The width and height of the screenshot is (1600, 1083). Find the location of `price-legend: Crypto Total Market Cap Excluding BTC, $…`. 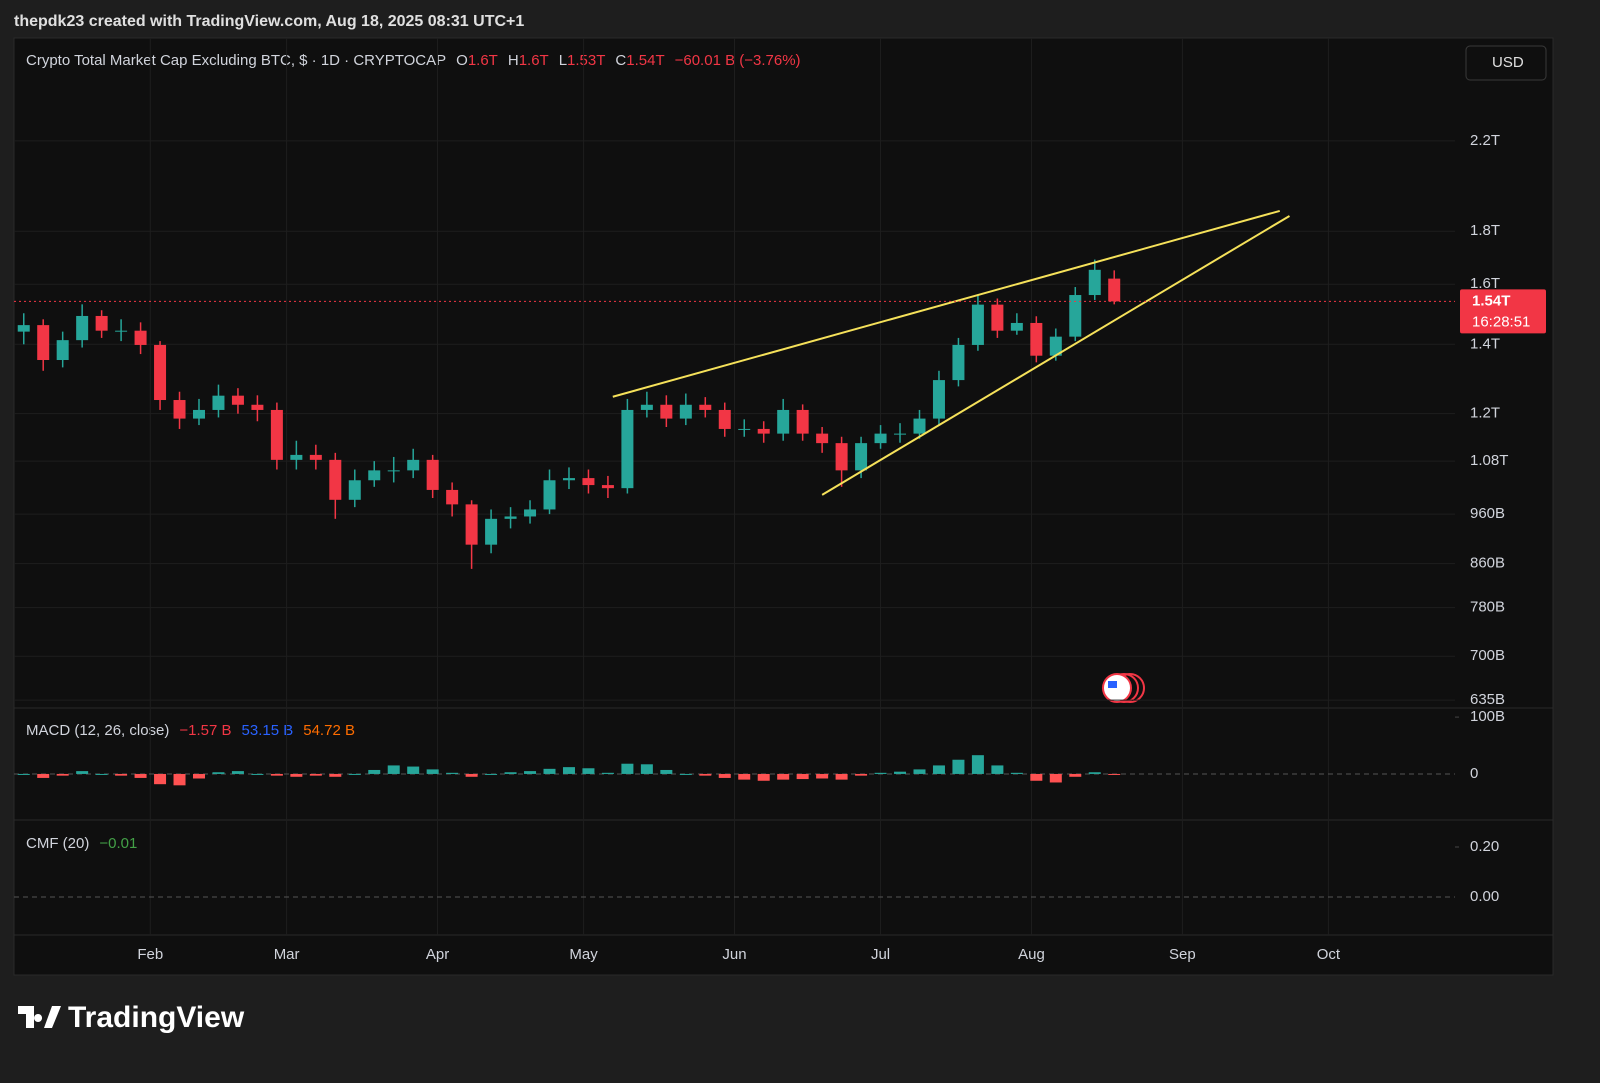

price-legend: Crypto Total Market Cap Excluding BTC, $… is located at coordinates (413, 60).